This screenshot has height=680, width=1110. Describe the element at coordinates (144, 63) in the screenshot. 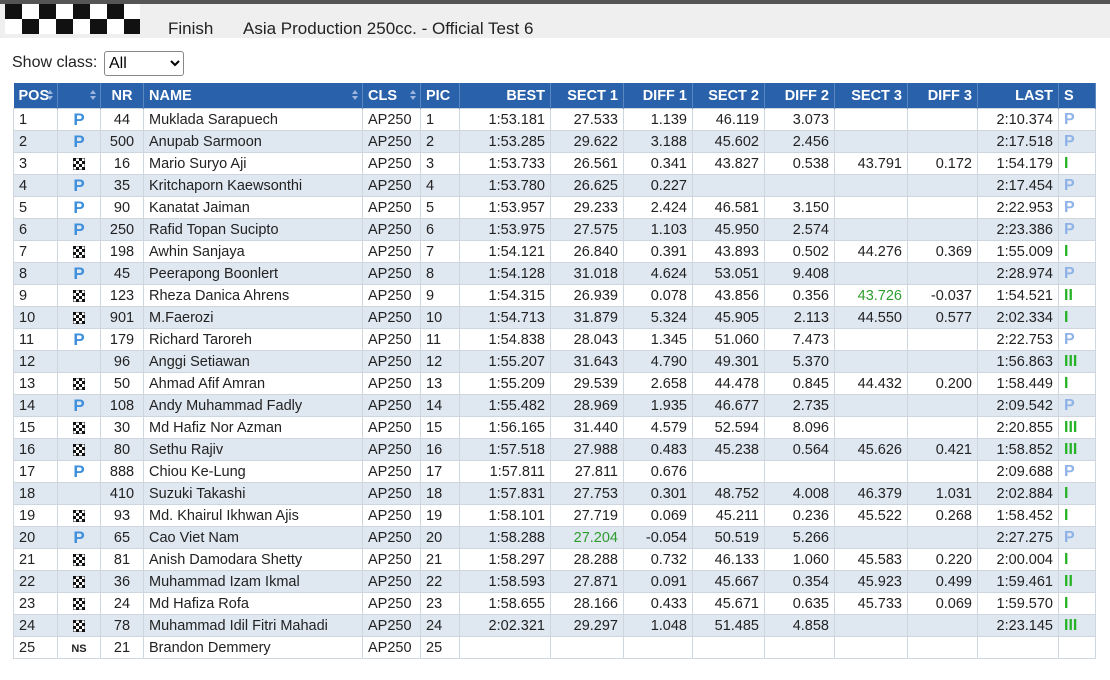

I see `class-select: All` at that location.